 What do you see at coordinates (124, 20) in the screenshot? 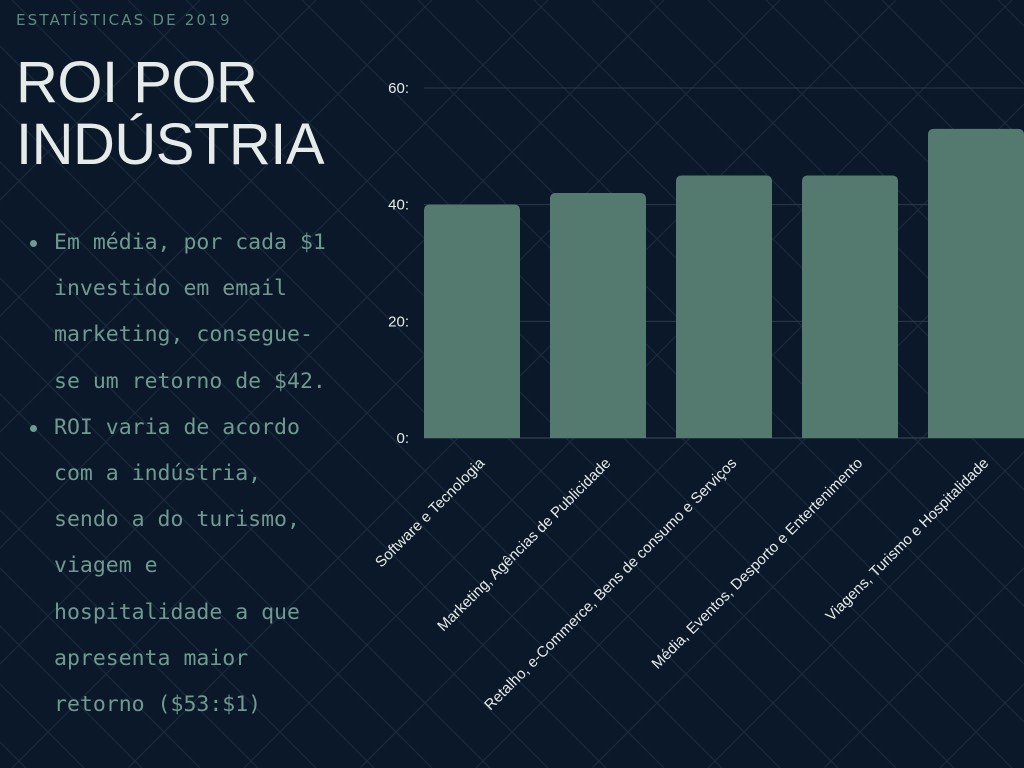
I see `section-kicker: ESTATÍSTICAS DE 2019` at bounding box center [124, 20].